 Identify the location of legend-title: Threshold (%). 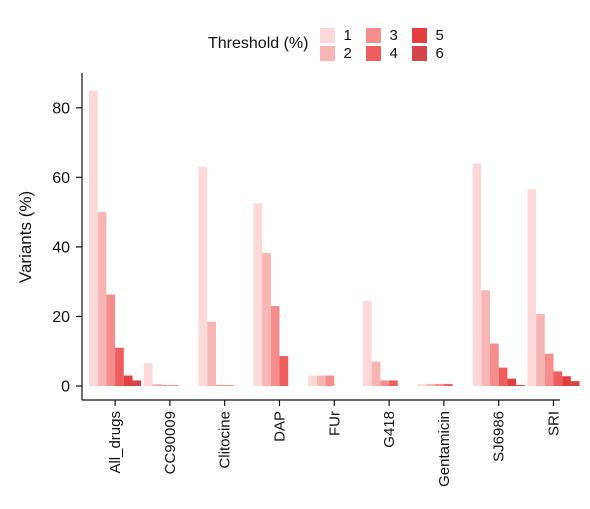
(258, 43).